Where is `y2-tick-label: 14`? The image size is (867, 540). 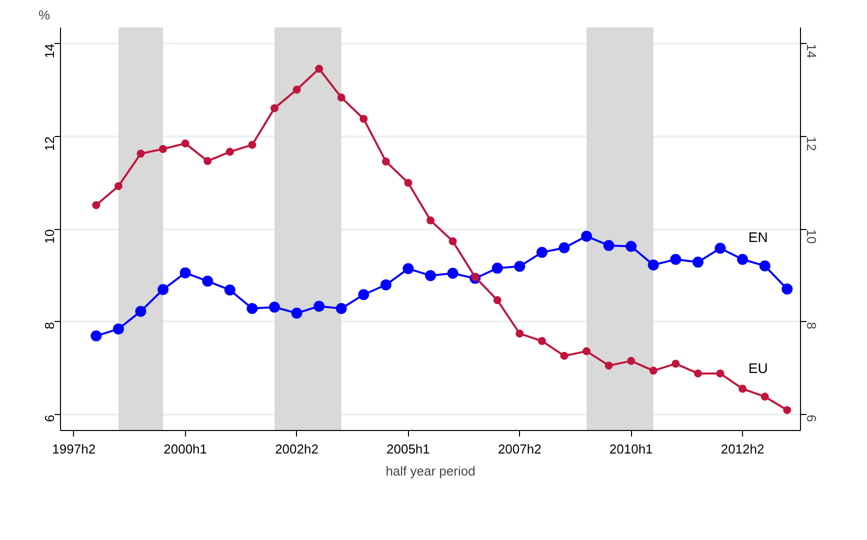 y2-tick-label: 14 is located at coordinates (811, 51).